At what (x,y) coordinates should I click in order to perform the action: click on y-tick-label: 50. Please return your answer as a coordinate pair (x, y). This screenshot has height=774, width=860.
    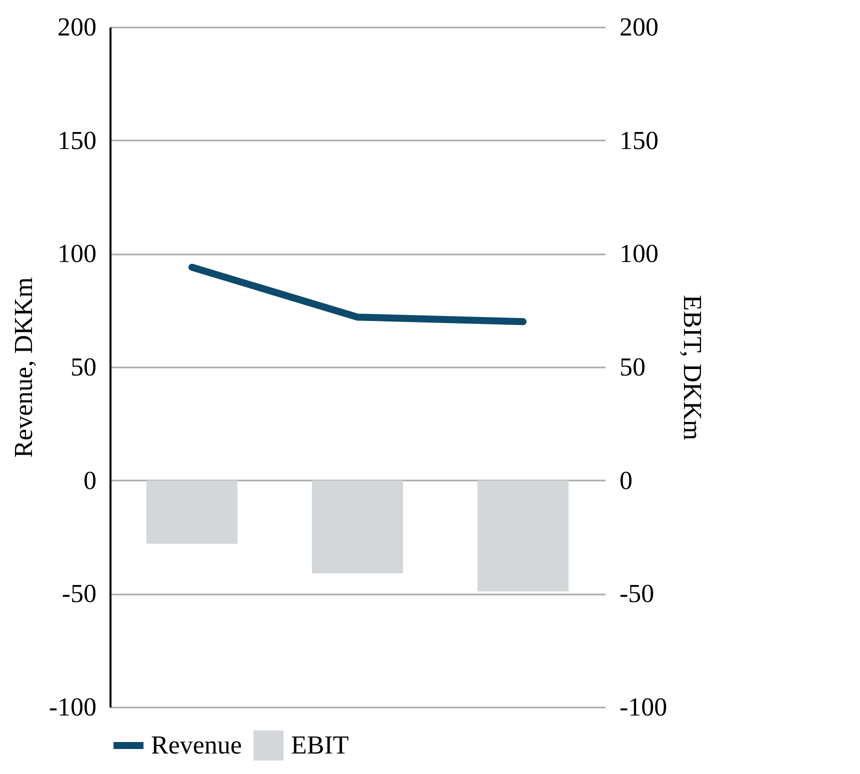
    Looking at the image, I should click on (83, 367).